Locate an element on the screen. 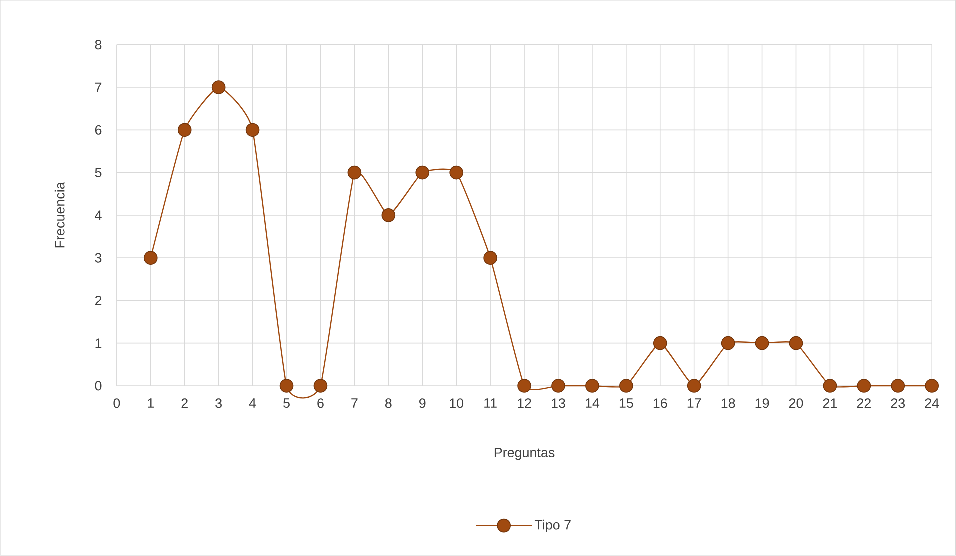 This screenshot has width=956, height=556. x-tick-label: 19 is located at coordinates (763, 403).